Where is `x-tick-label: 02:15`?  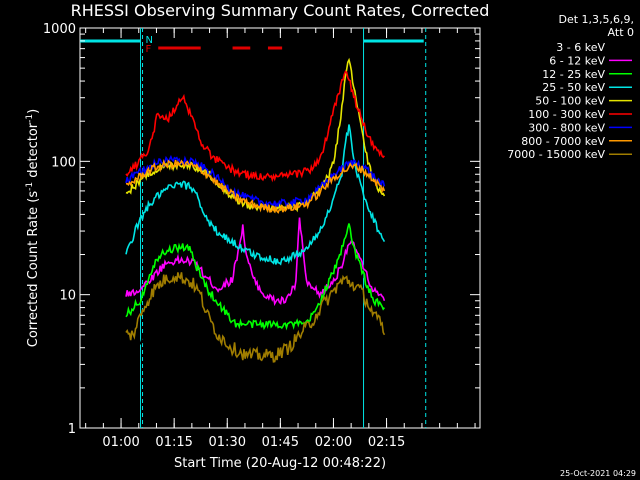
x-tick-label: 02:15 is located at coordinates (386, 442).